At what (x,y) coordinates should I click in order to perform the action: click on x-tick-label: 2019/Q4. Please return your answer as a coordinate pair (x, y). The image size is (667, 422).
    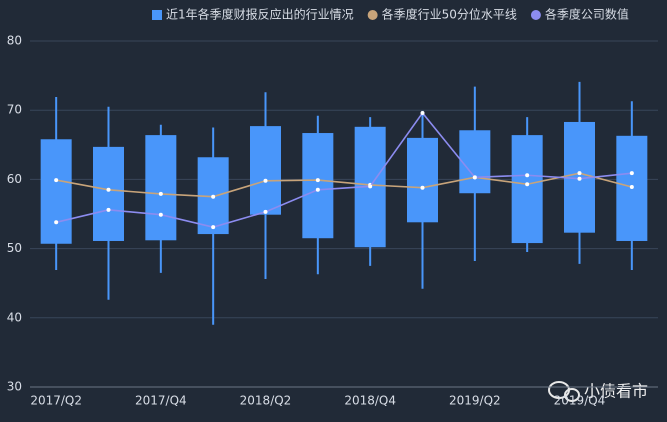
    Looking at the image, I should click on (580, 401).